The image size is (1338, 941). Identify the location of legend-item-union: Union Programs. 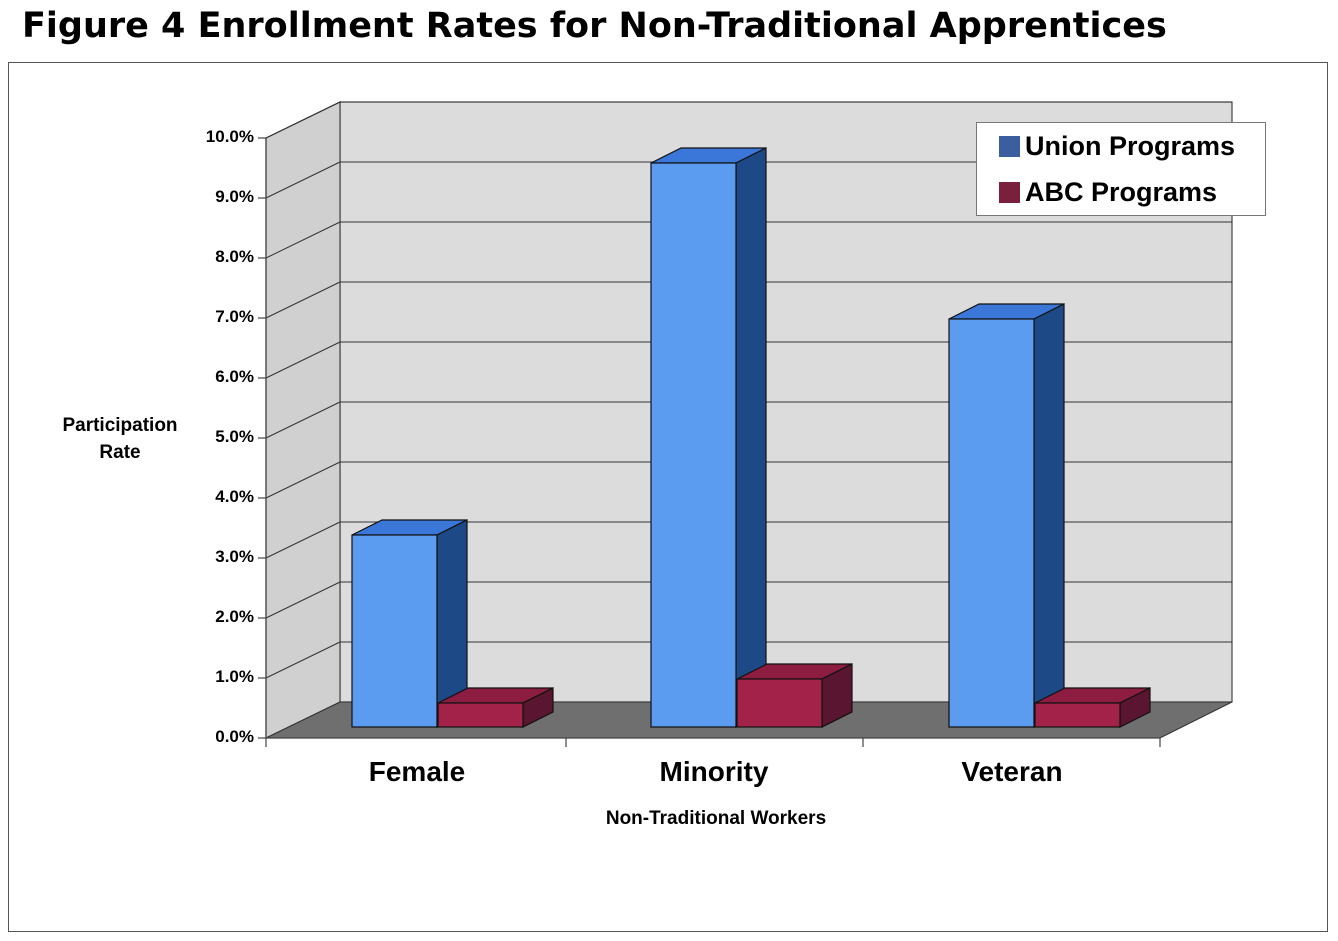
(1117, 146).